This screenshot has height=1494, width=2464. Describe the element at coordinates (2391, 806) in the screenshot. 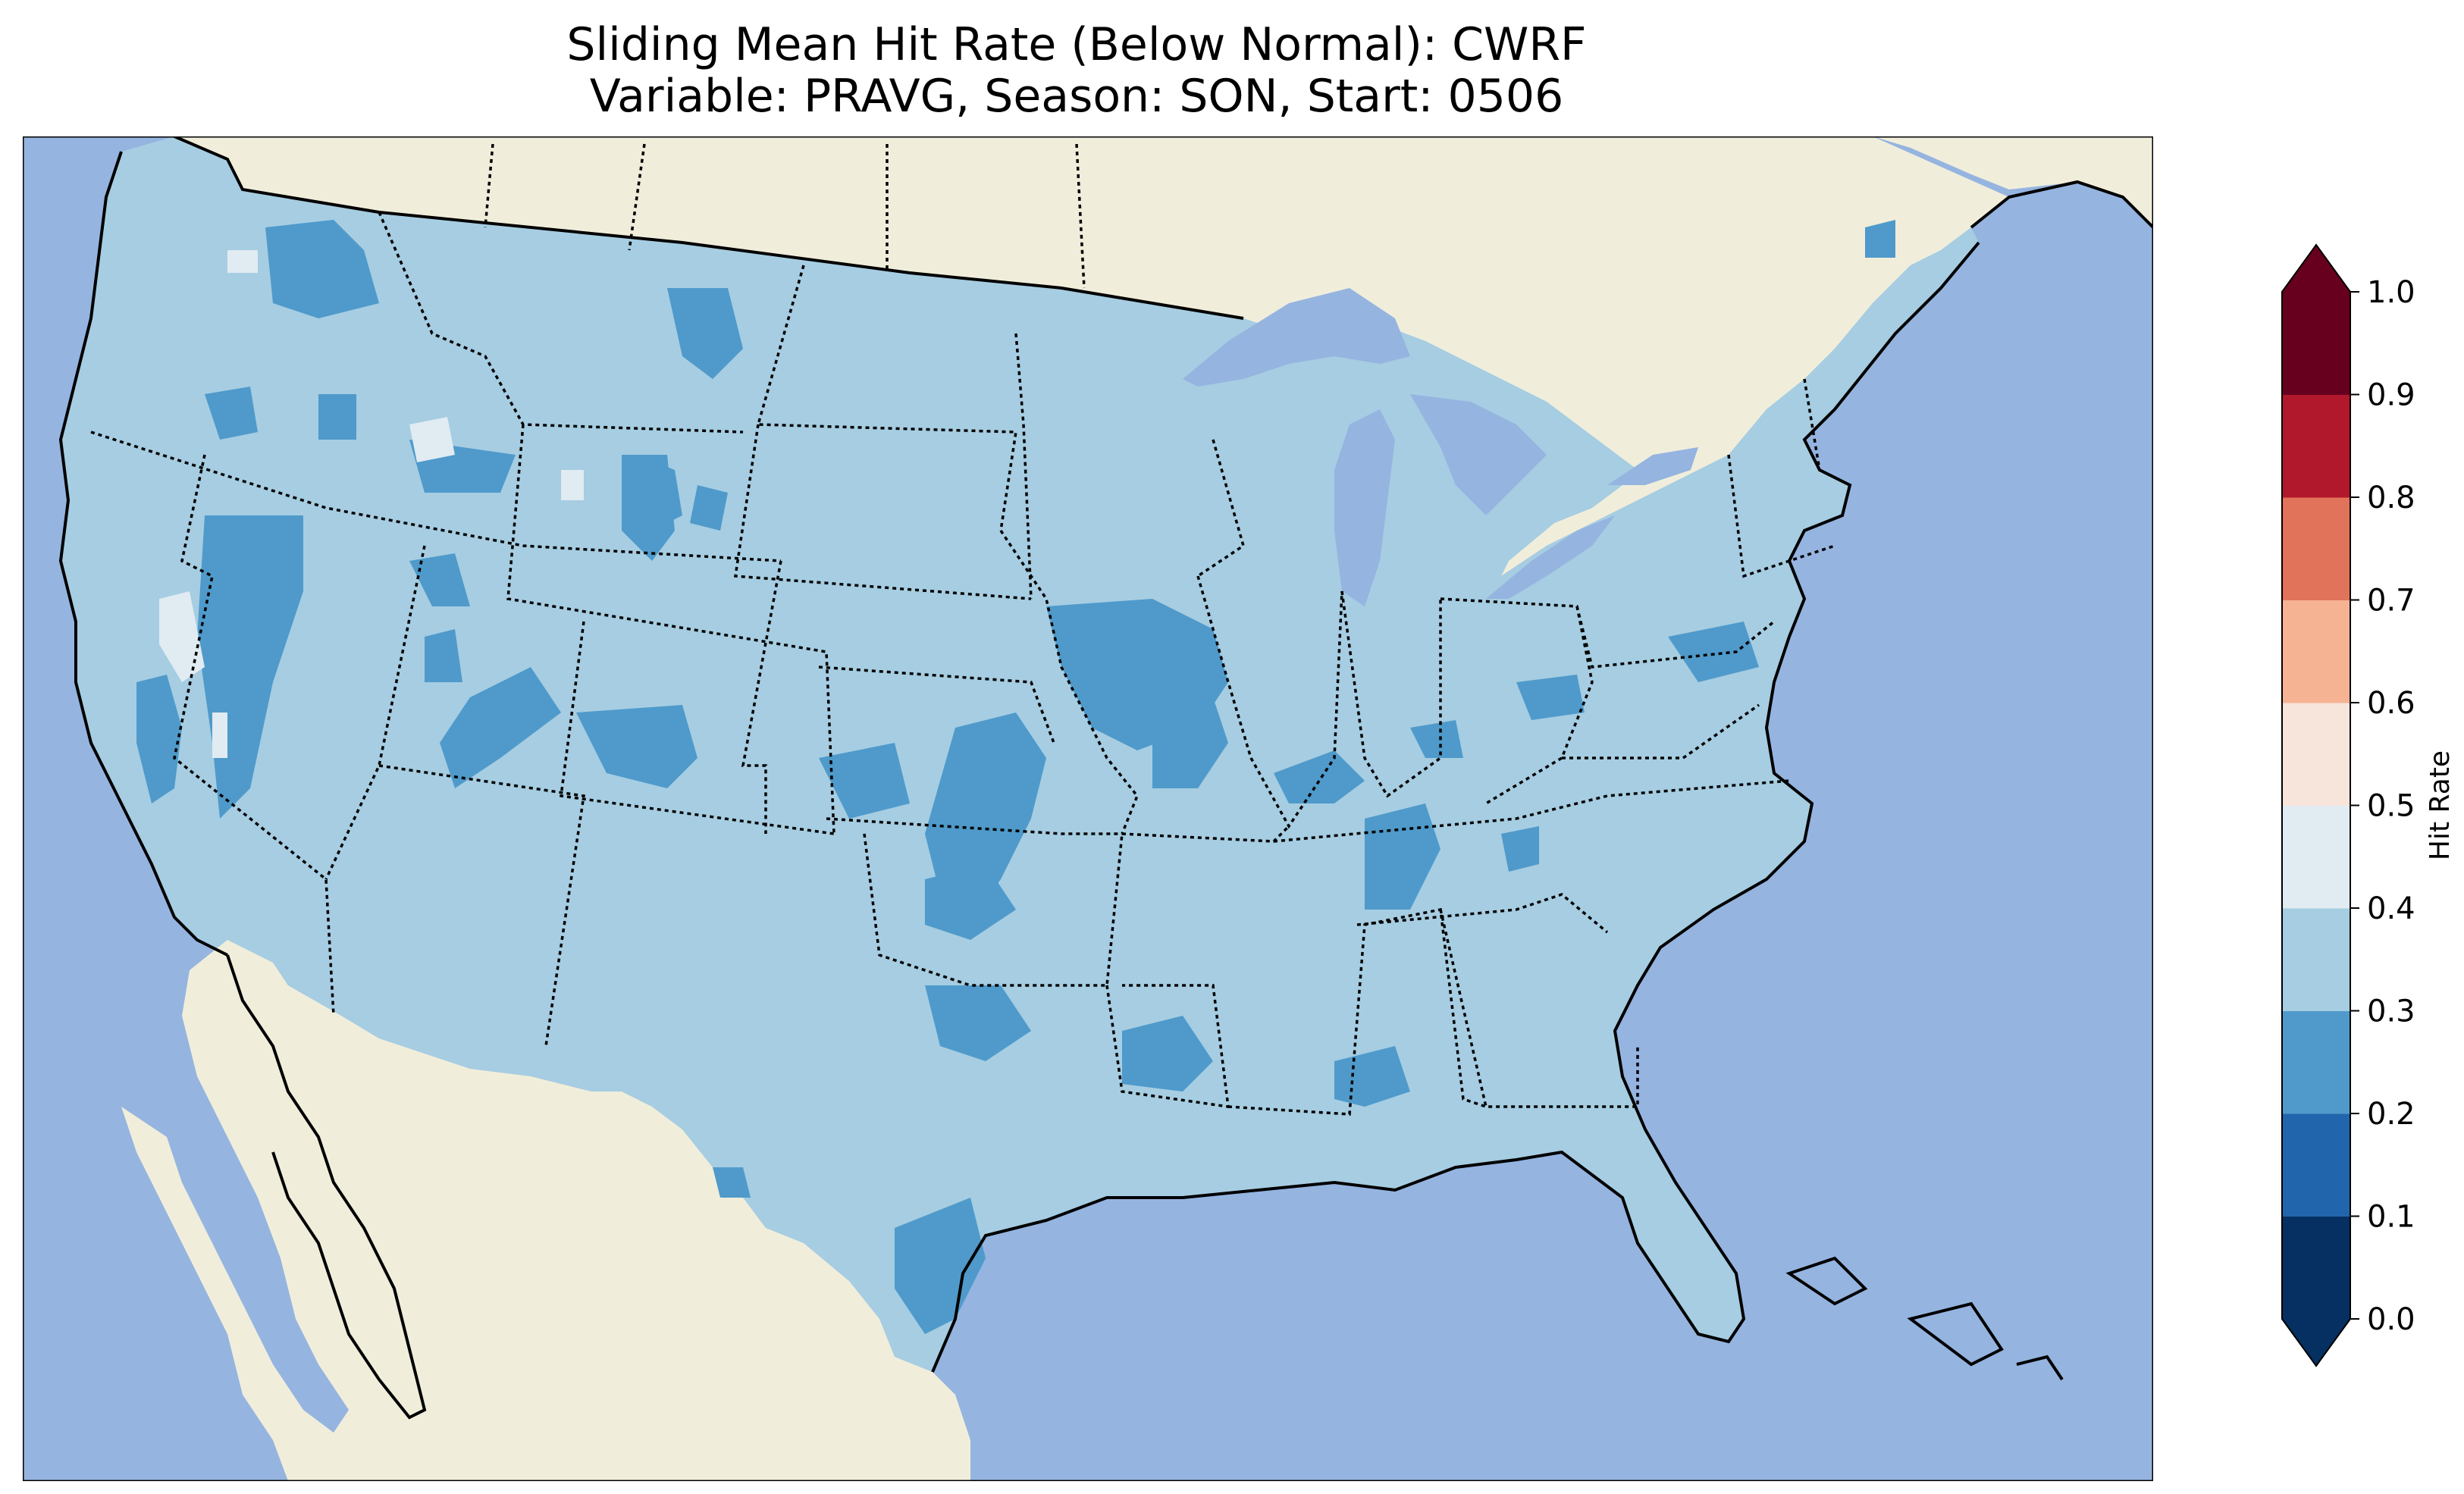

I see `colorbar-tick-label: 0.5` at that location.